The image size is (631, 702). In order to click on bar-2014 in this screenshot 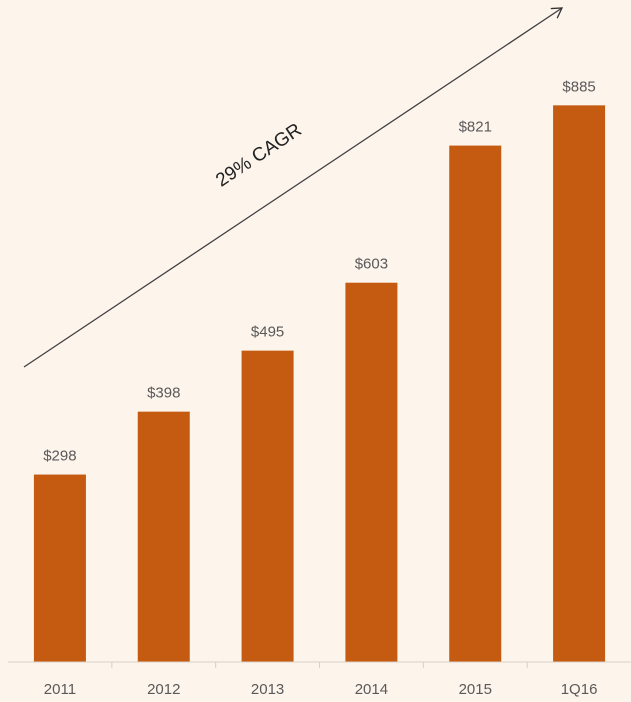, I will do `click(371, 472)`.